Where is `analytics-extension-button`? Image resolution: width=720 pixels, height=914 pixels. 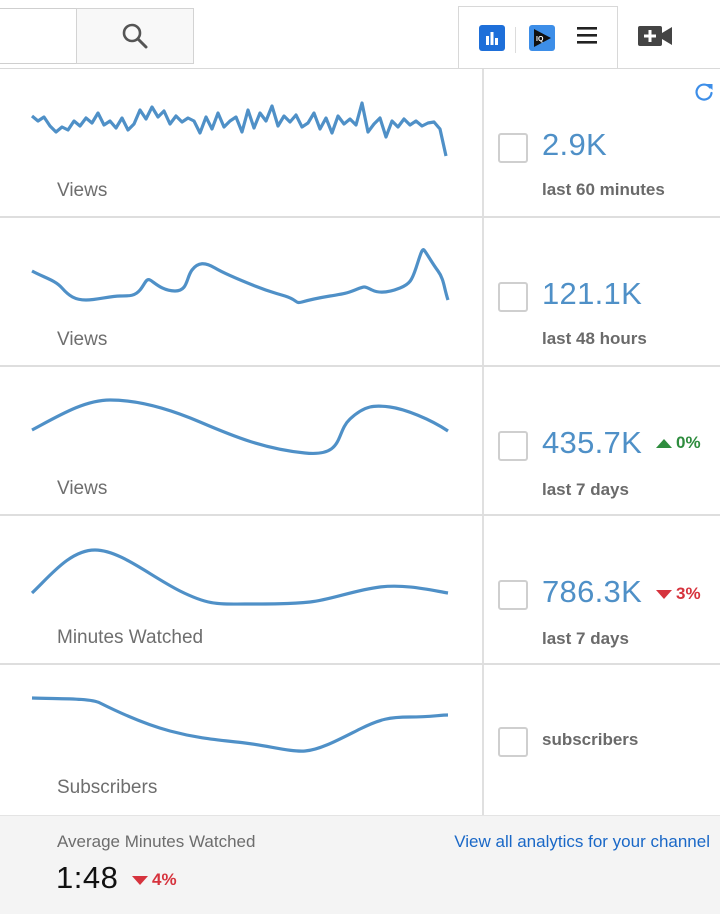
analytics-extension-button is located at coordinates (492, 38).